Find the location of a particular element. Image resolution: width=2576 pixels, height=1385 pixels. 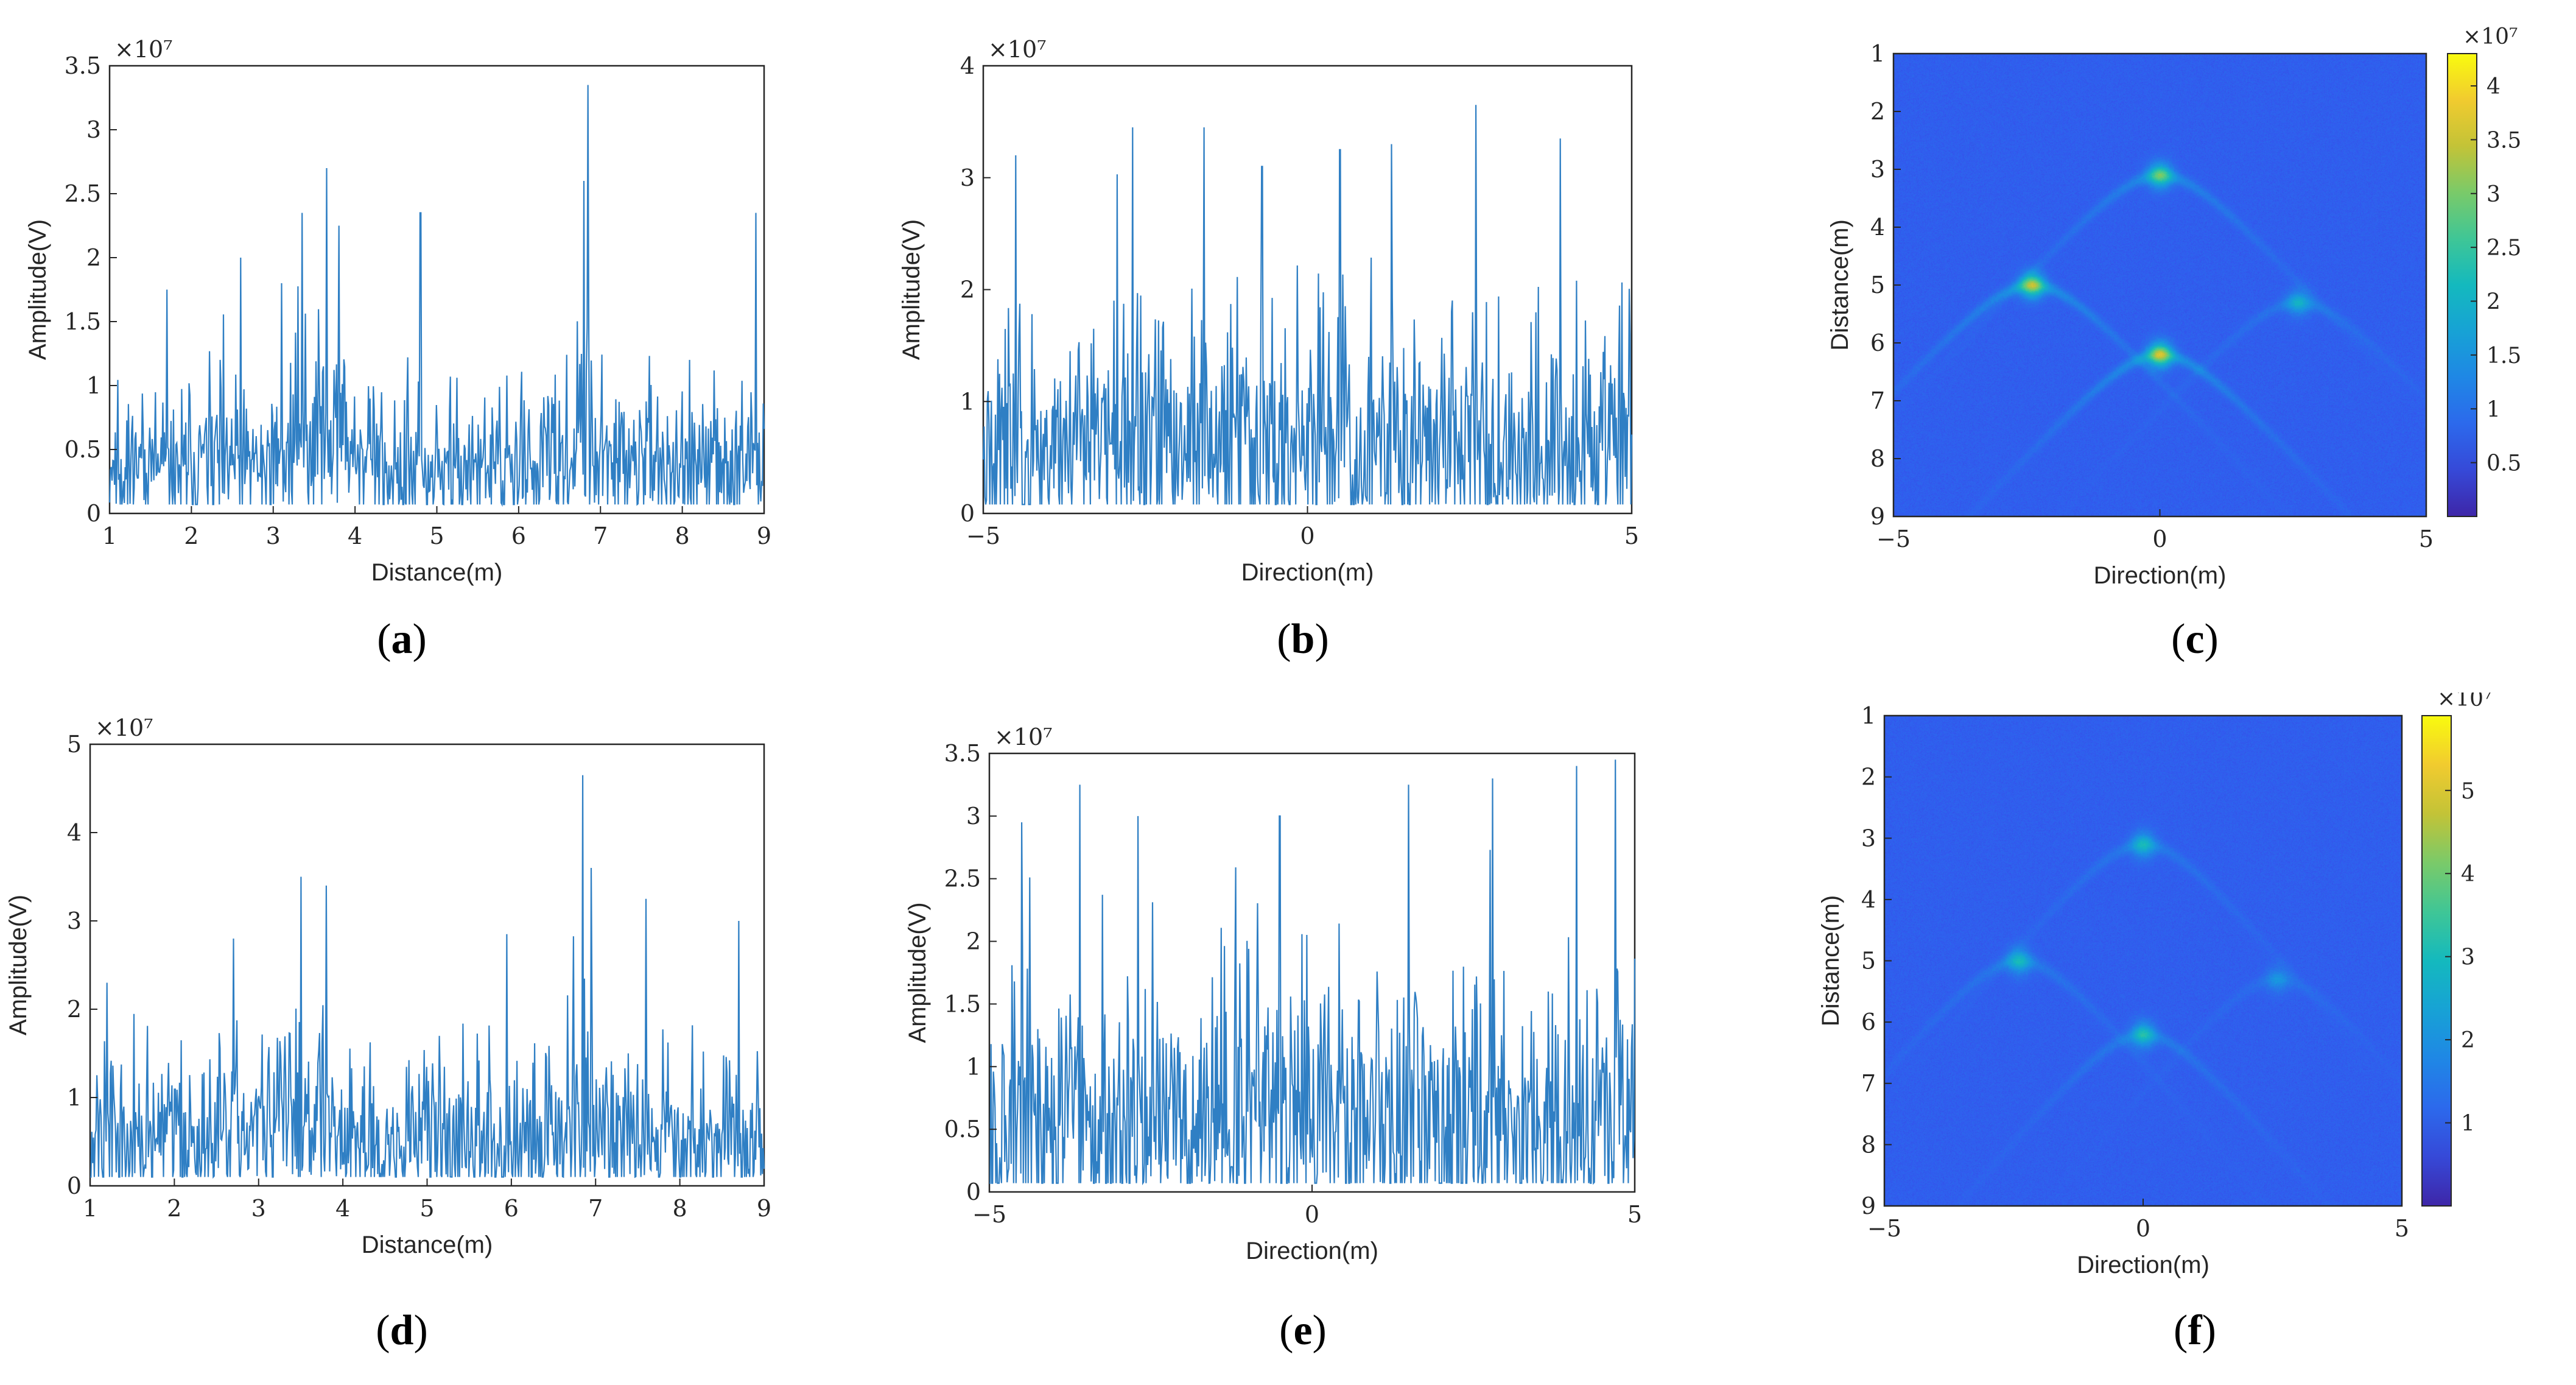

colorbar-tick-label: 3.5 is located at coordinates (2504, 140).